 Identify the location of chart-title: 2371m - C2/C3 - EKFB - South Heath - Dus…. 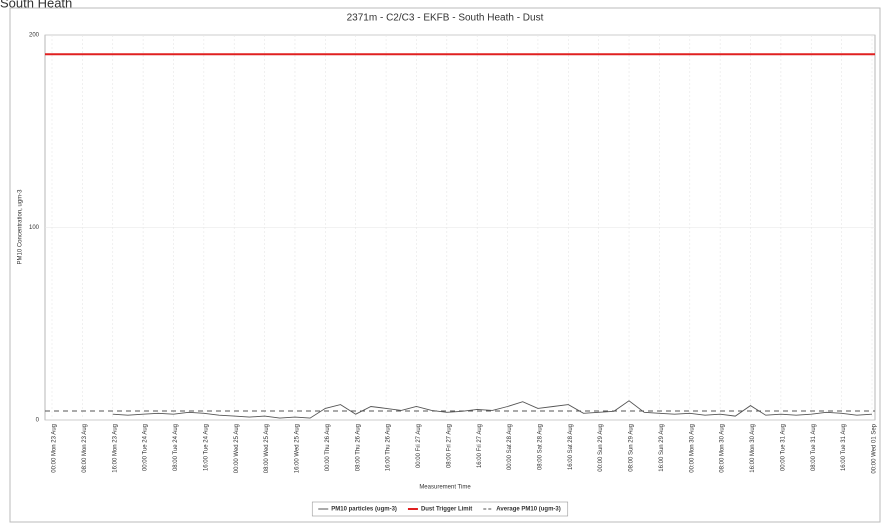
(445, 18).